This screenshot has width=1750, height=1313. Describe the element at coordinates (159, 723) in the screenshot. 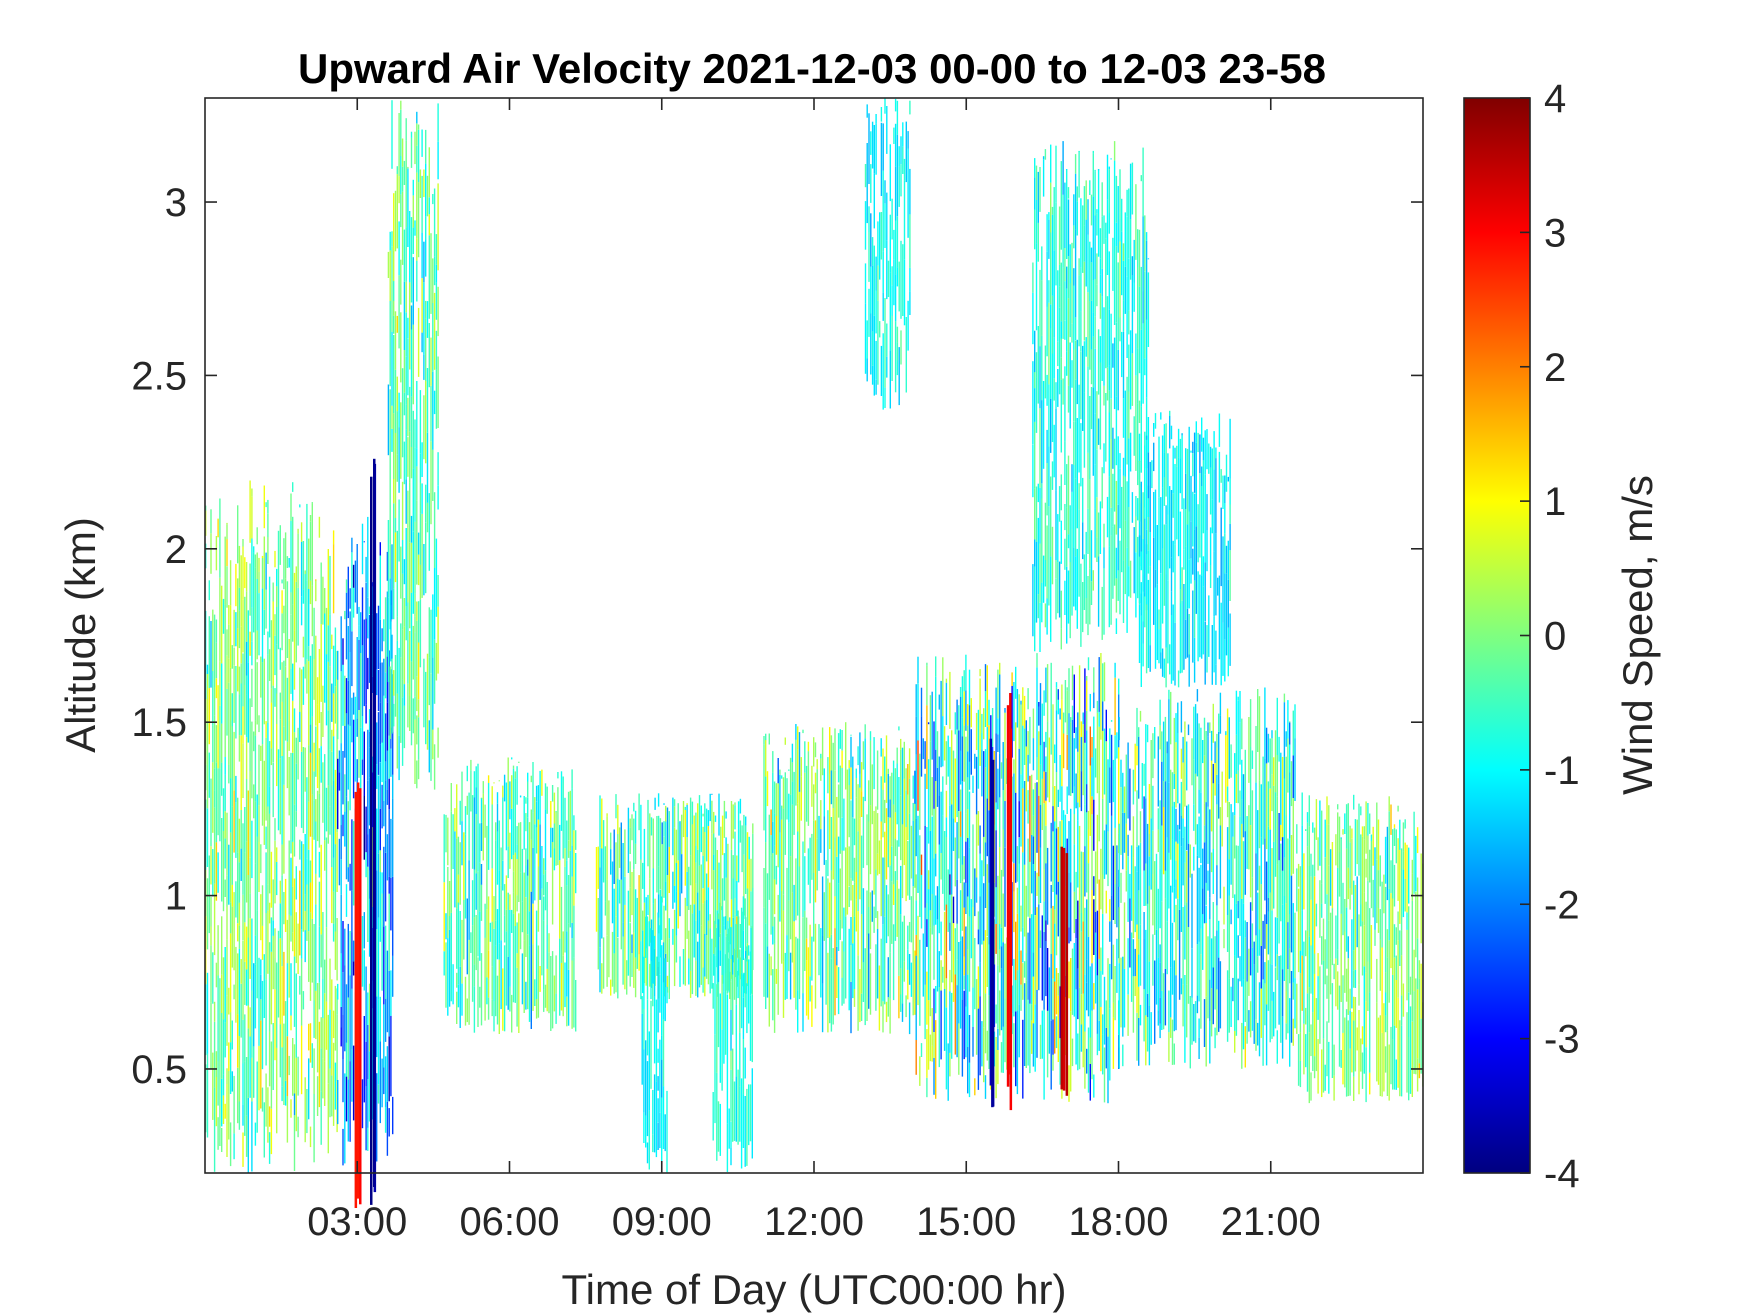

I see `y-tick-label: 1.5` at that location.